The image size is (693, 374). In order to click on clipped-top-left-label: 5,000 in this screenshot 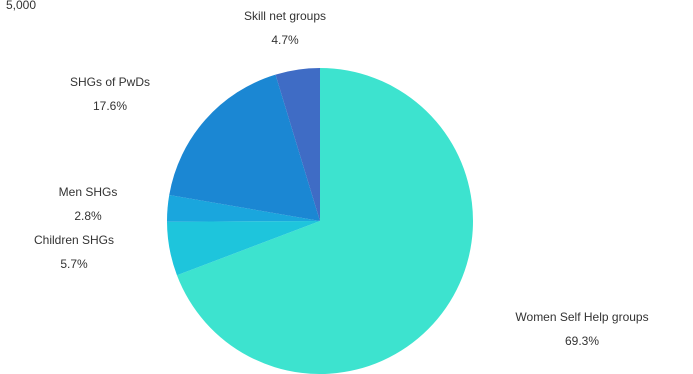, I will do `click(21, 6)`.